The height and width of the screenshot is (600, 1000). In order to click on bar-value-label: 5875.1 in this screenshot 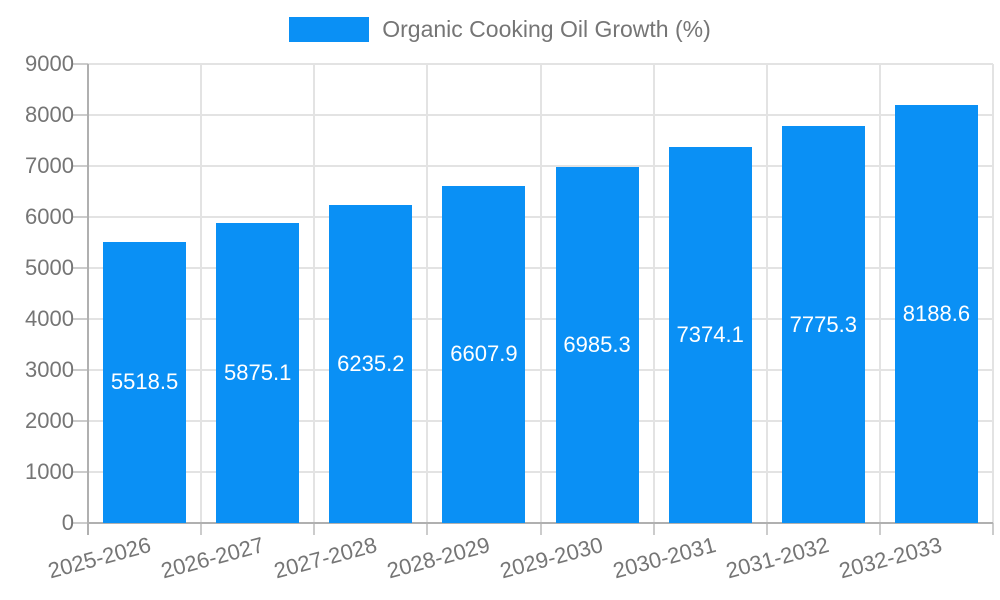, I will do `click(258, 373)`.